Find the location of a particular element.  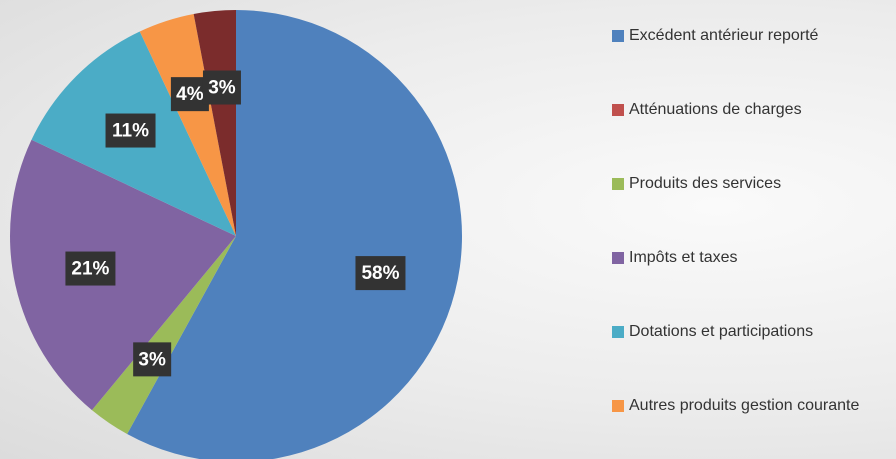

legend-item: Produits des services is located at coordinates (752, 184).